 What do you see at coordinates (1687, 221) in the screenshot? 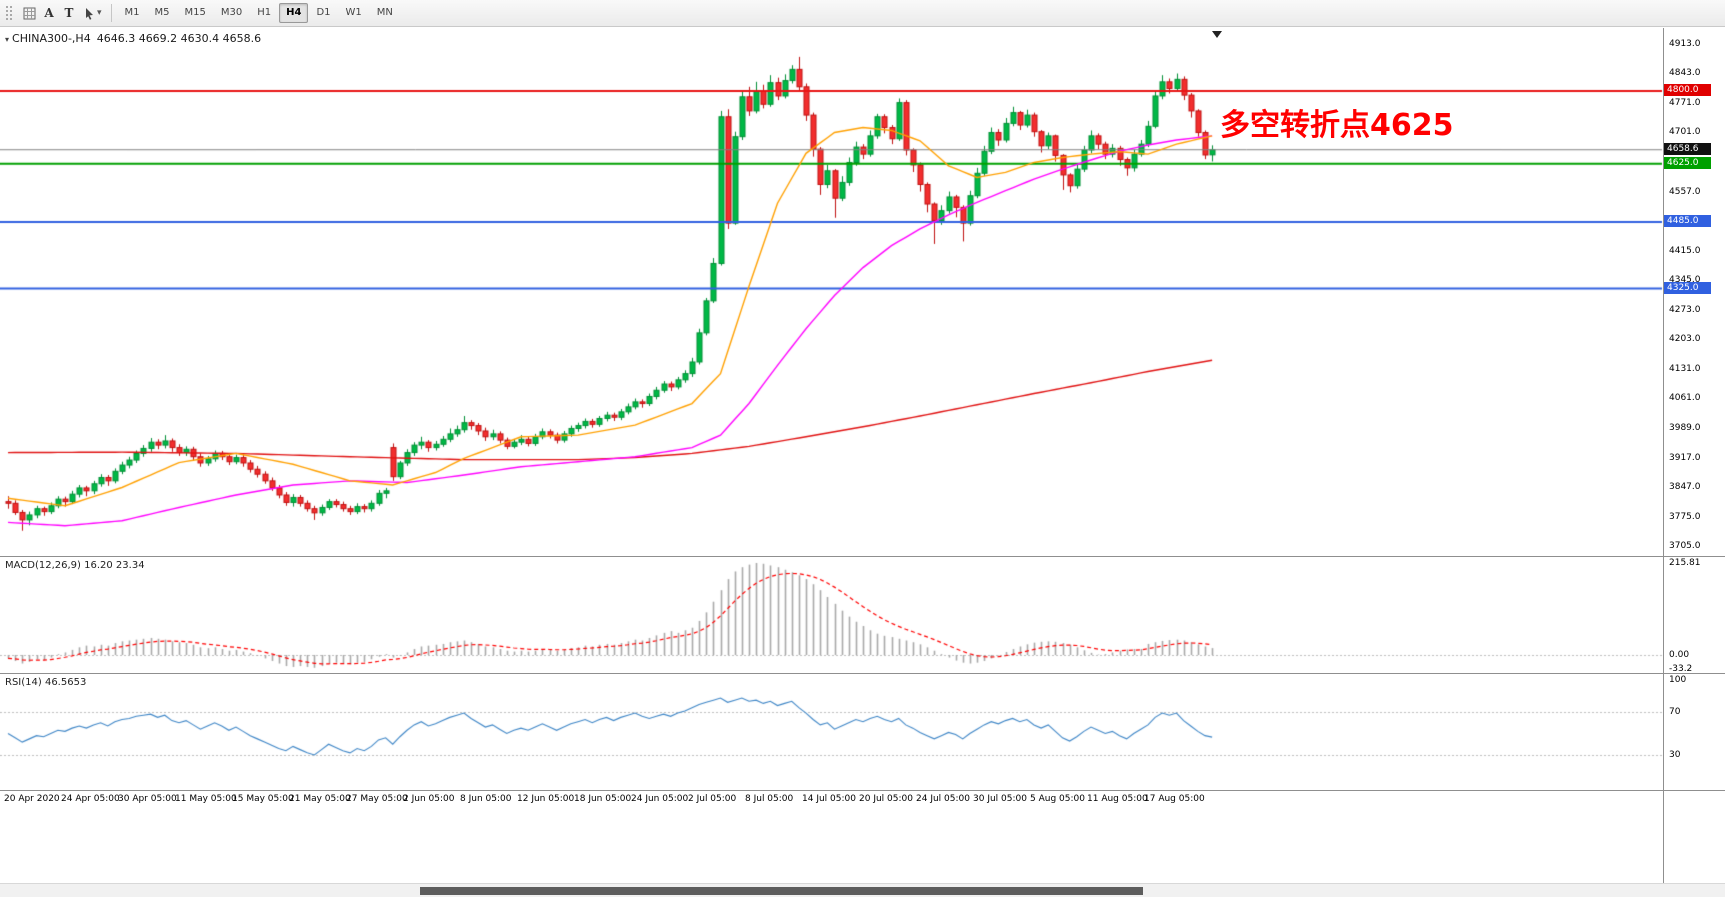
I see `price-tag: 4485.0` at bounding box center [1687, 221].